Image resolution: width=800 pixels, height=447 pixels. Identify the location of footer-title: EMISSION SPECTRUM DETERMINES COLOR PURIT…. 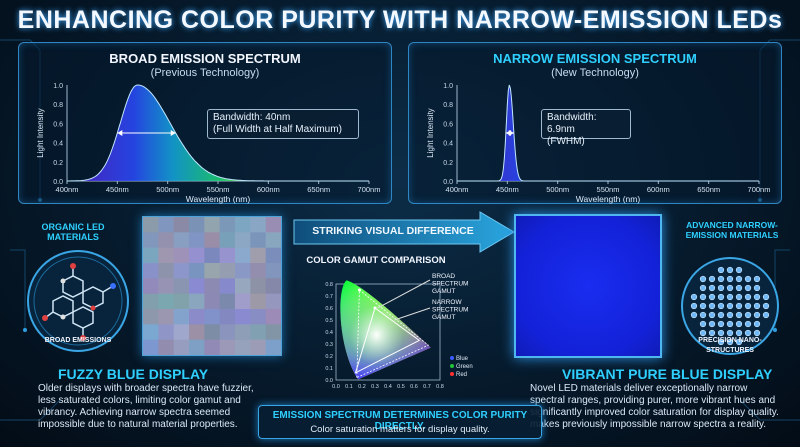
(400, 421).